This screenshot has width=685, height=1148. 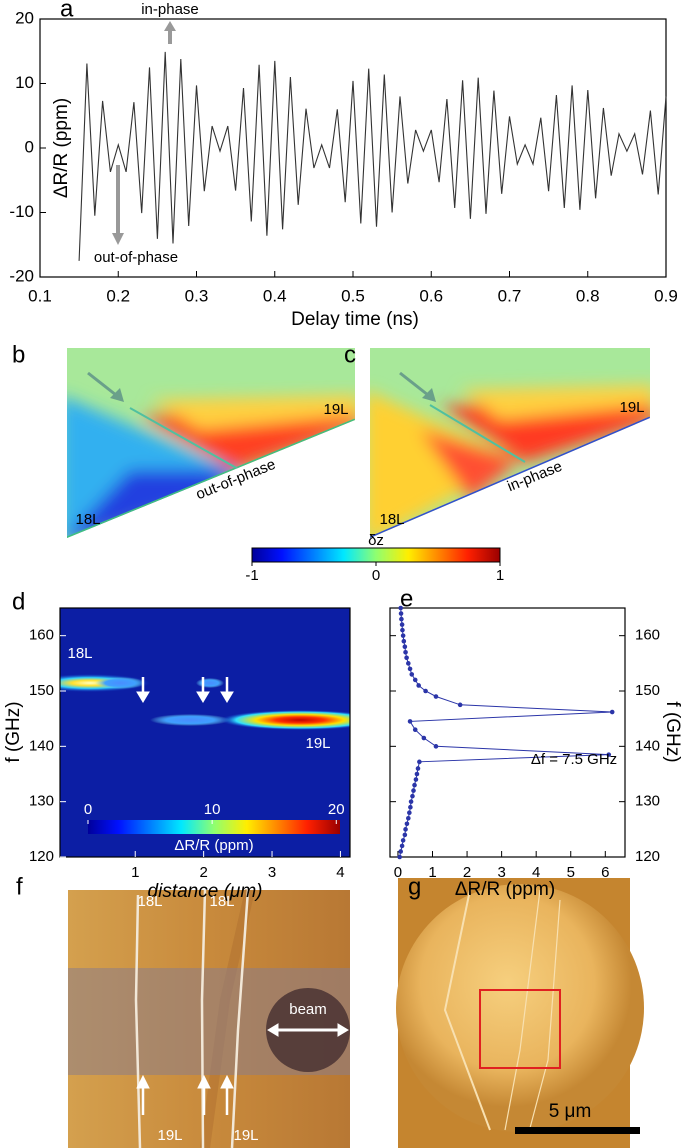 What do you see at coordinates (336, 809) in the screenshot?
I see `colorbar-tick-label: 20` at bounding box center [336, 809].